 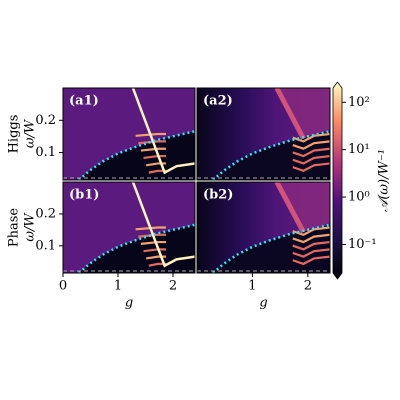 I want to click on panel-label: (a1), so click(x=84, y=101).